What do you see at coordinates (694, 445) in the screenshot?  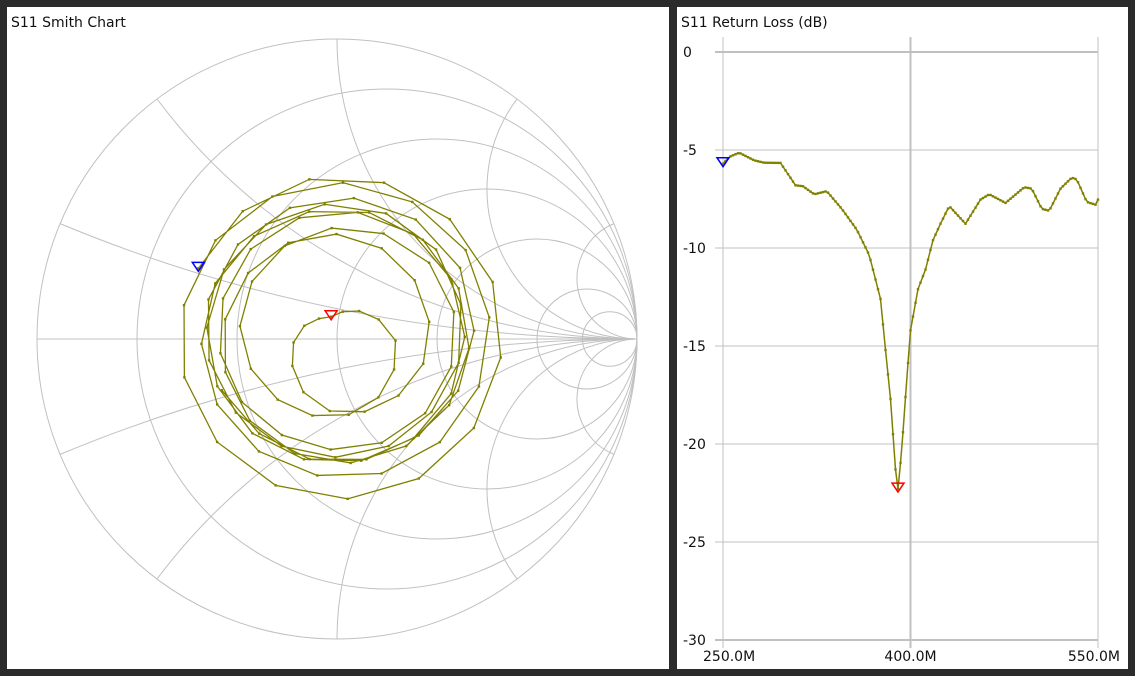 I see `y-tick-label: -20` at bounding box center [694, 445].